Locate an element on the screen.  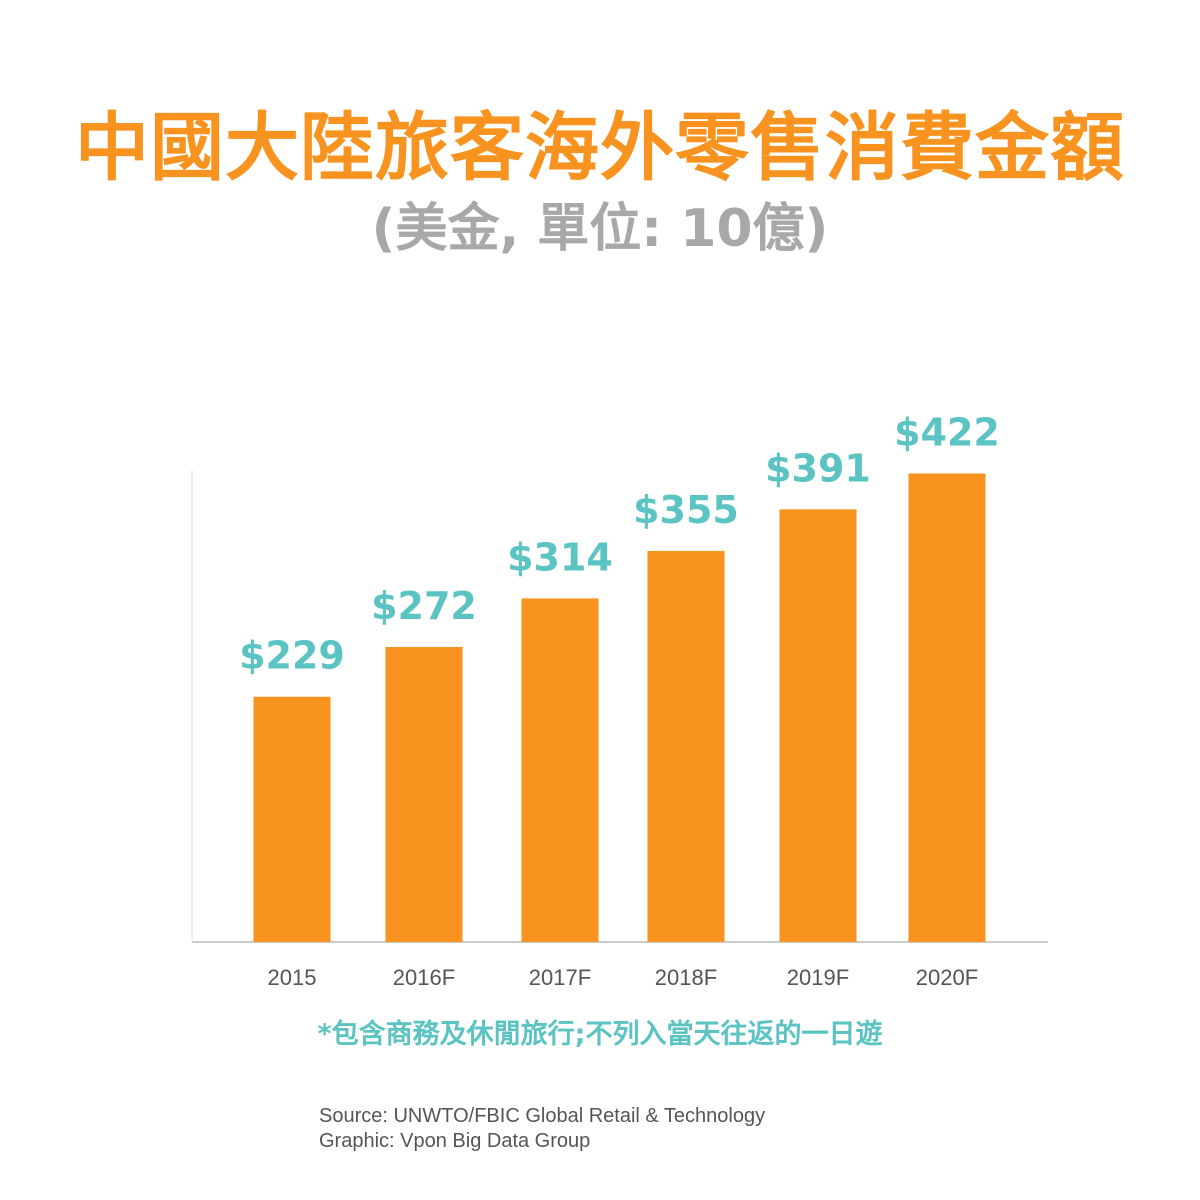
x-tick-label: 2016F is located at coordinates (424, 977).